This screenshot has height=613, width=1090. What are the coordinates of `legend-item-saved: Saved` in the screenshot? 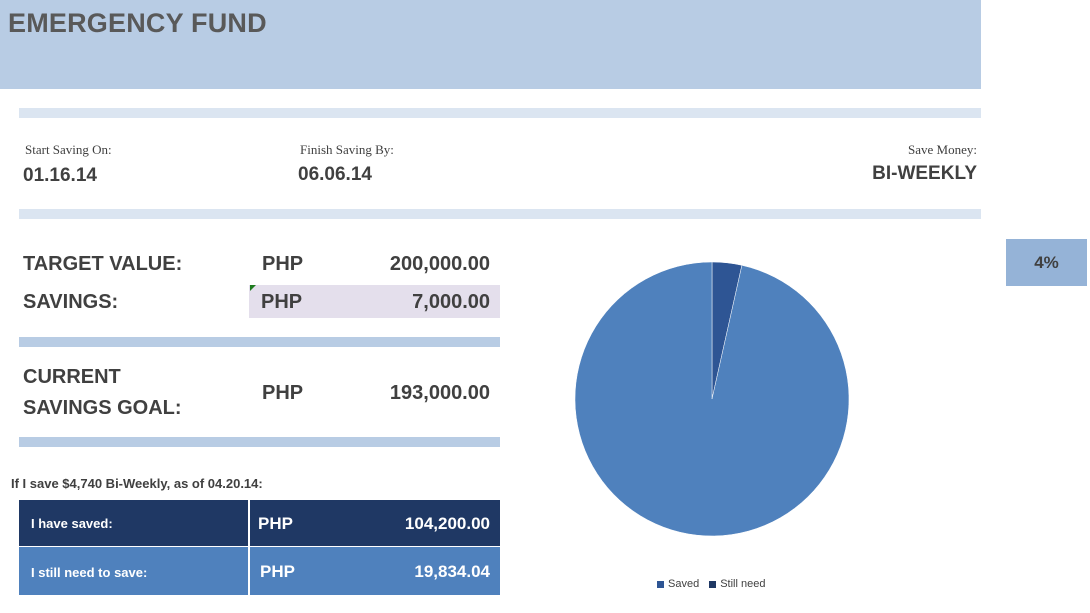 It's located at (678, 584).